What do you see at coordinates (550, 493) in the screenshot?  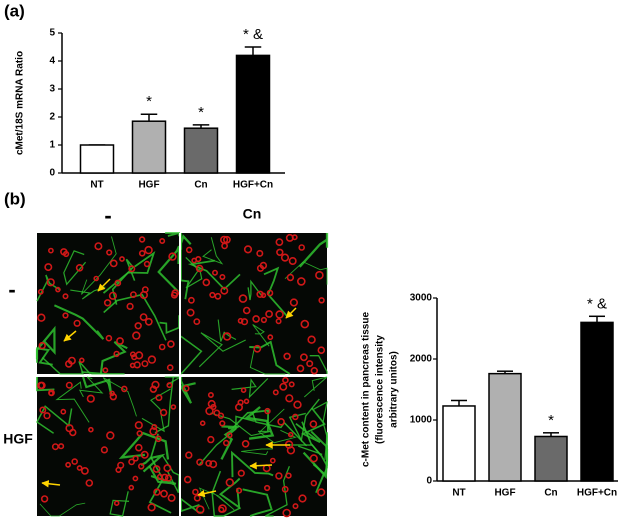 I see `x-tick-label: Cn` at bounding box center [550, 493].